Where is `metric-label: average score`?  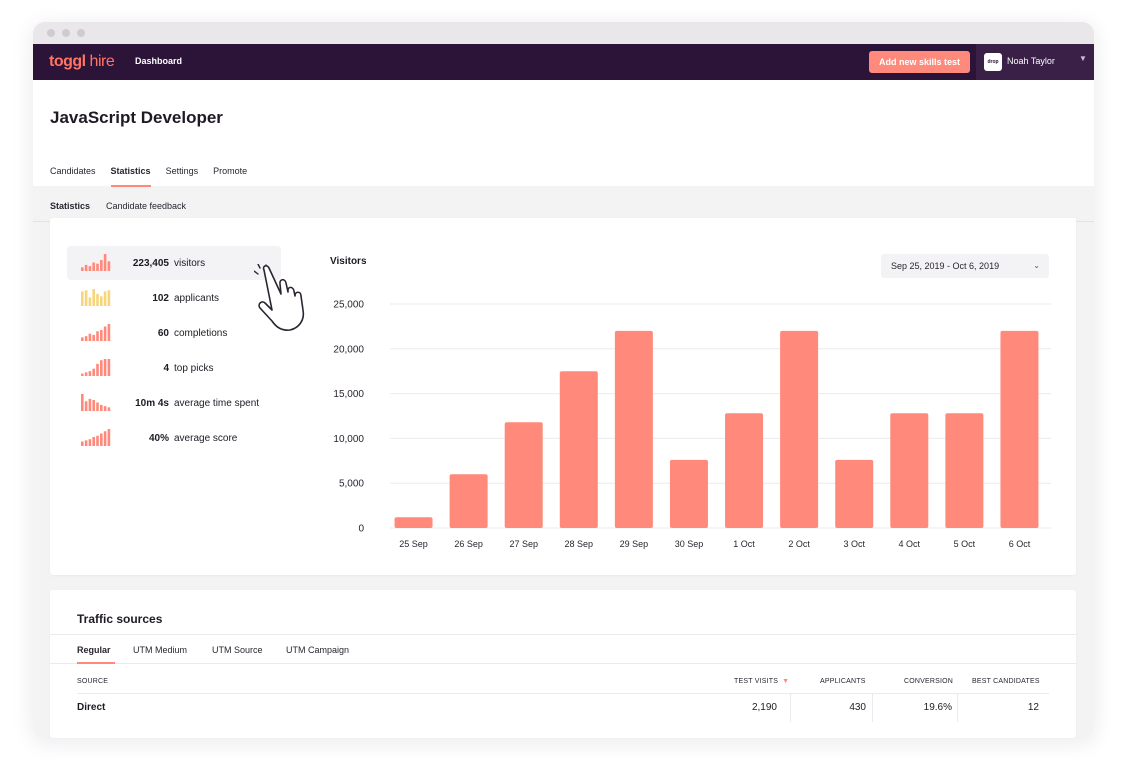 metric-label: average score is located at coordinates (206, 438).